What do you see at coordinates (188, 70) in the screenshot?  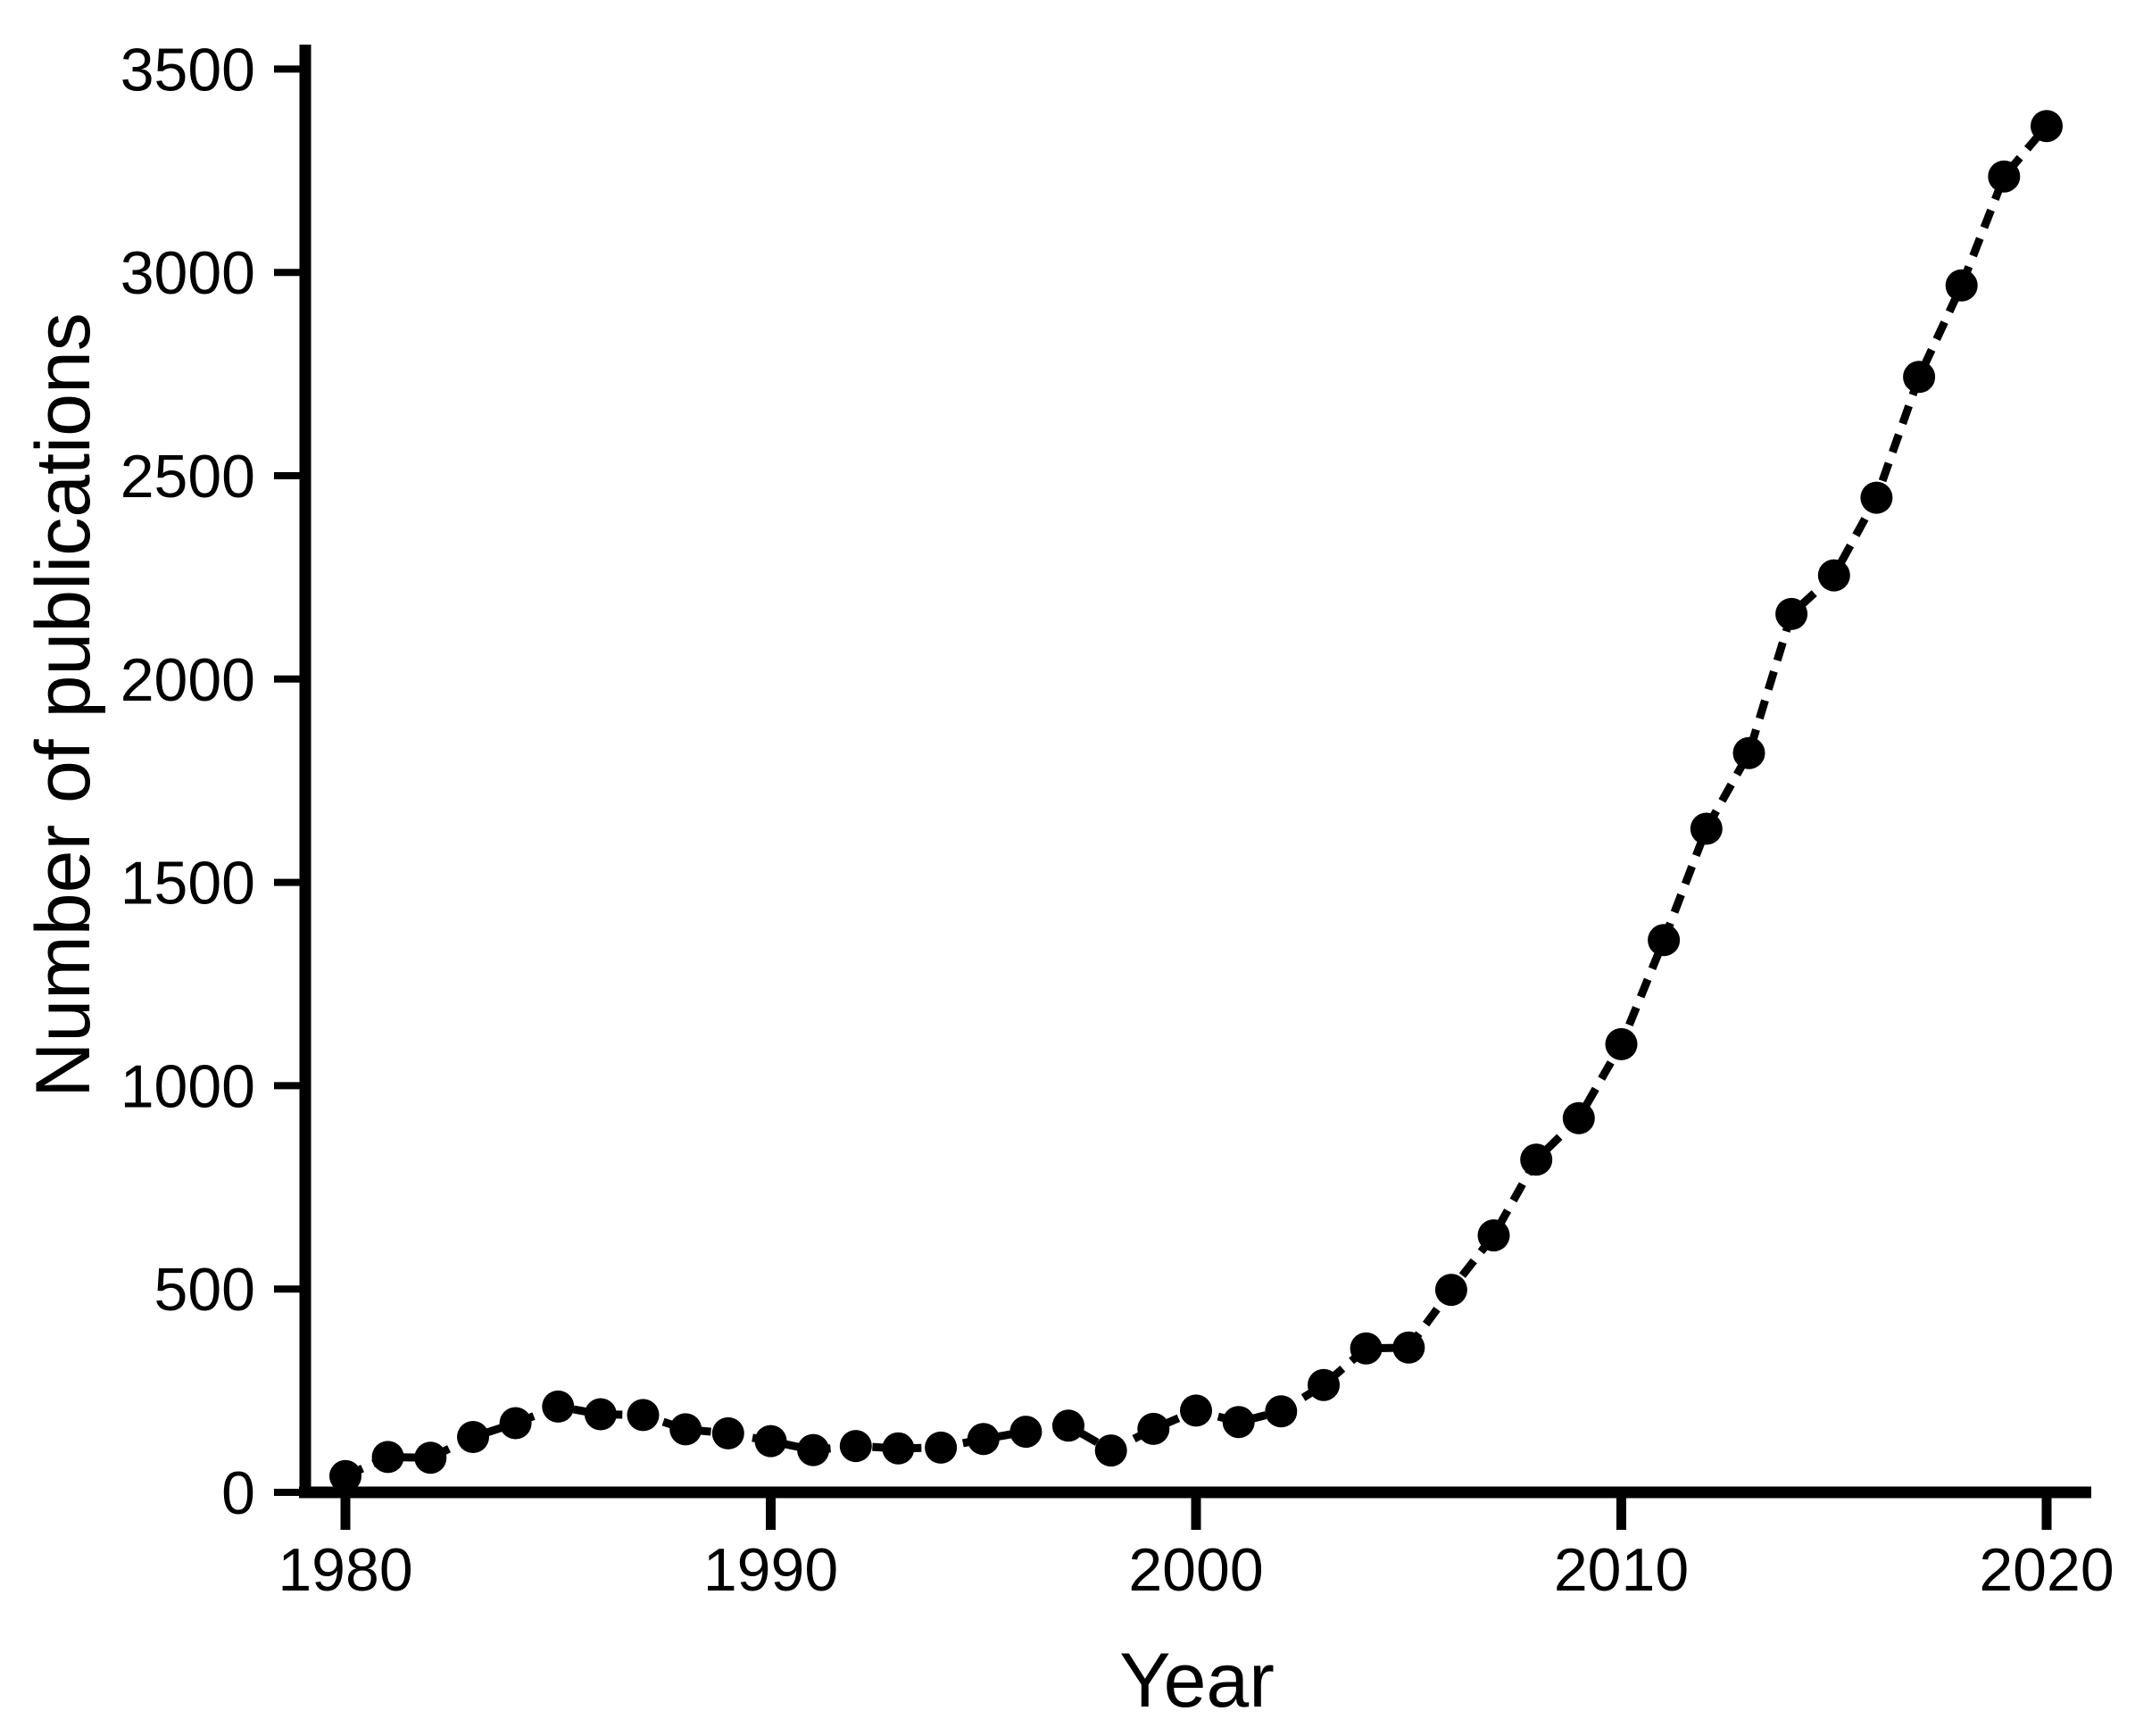 I see `y-tick-label: 3500` at bounding box center [188, 70].